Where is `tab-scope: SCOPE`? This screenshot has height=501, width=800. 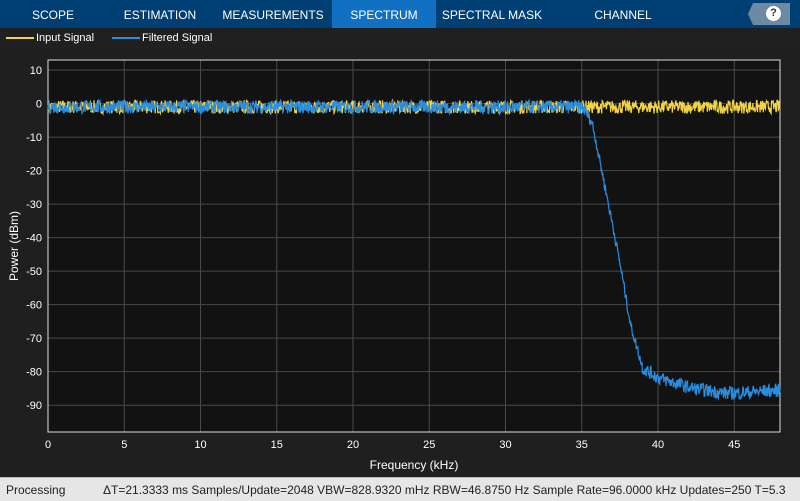
tab-scope: SCOPE is located at coordinates (52, 15).